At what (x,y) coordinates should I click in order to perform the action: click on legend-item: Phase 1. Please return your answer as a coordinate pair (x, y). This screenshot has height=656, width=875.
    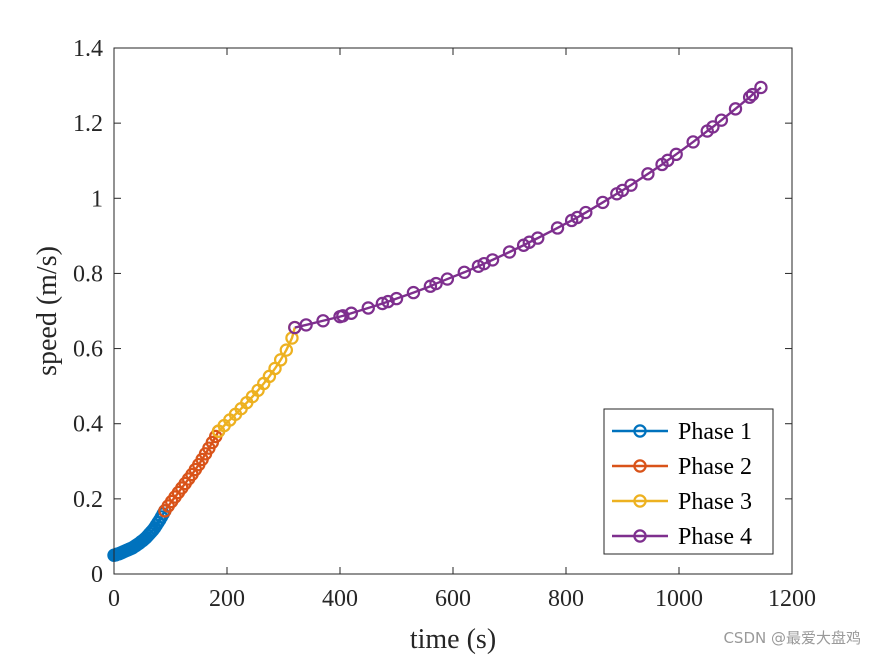
    Looking at the image, I should click on (682, 432).